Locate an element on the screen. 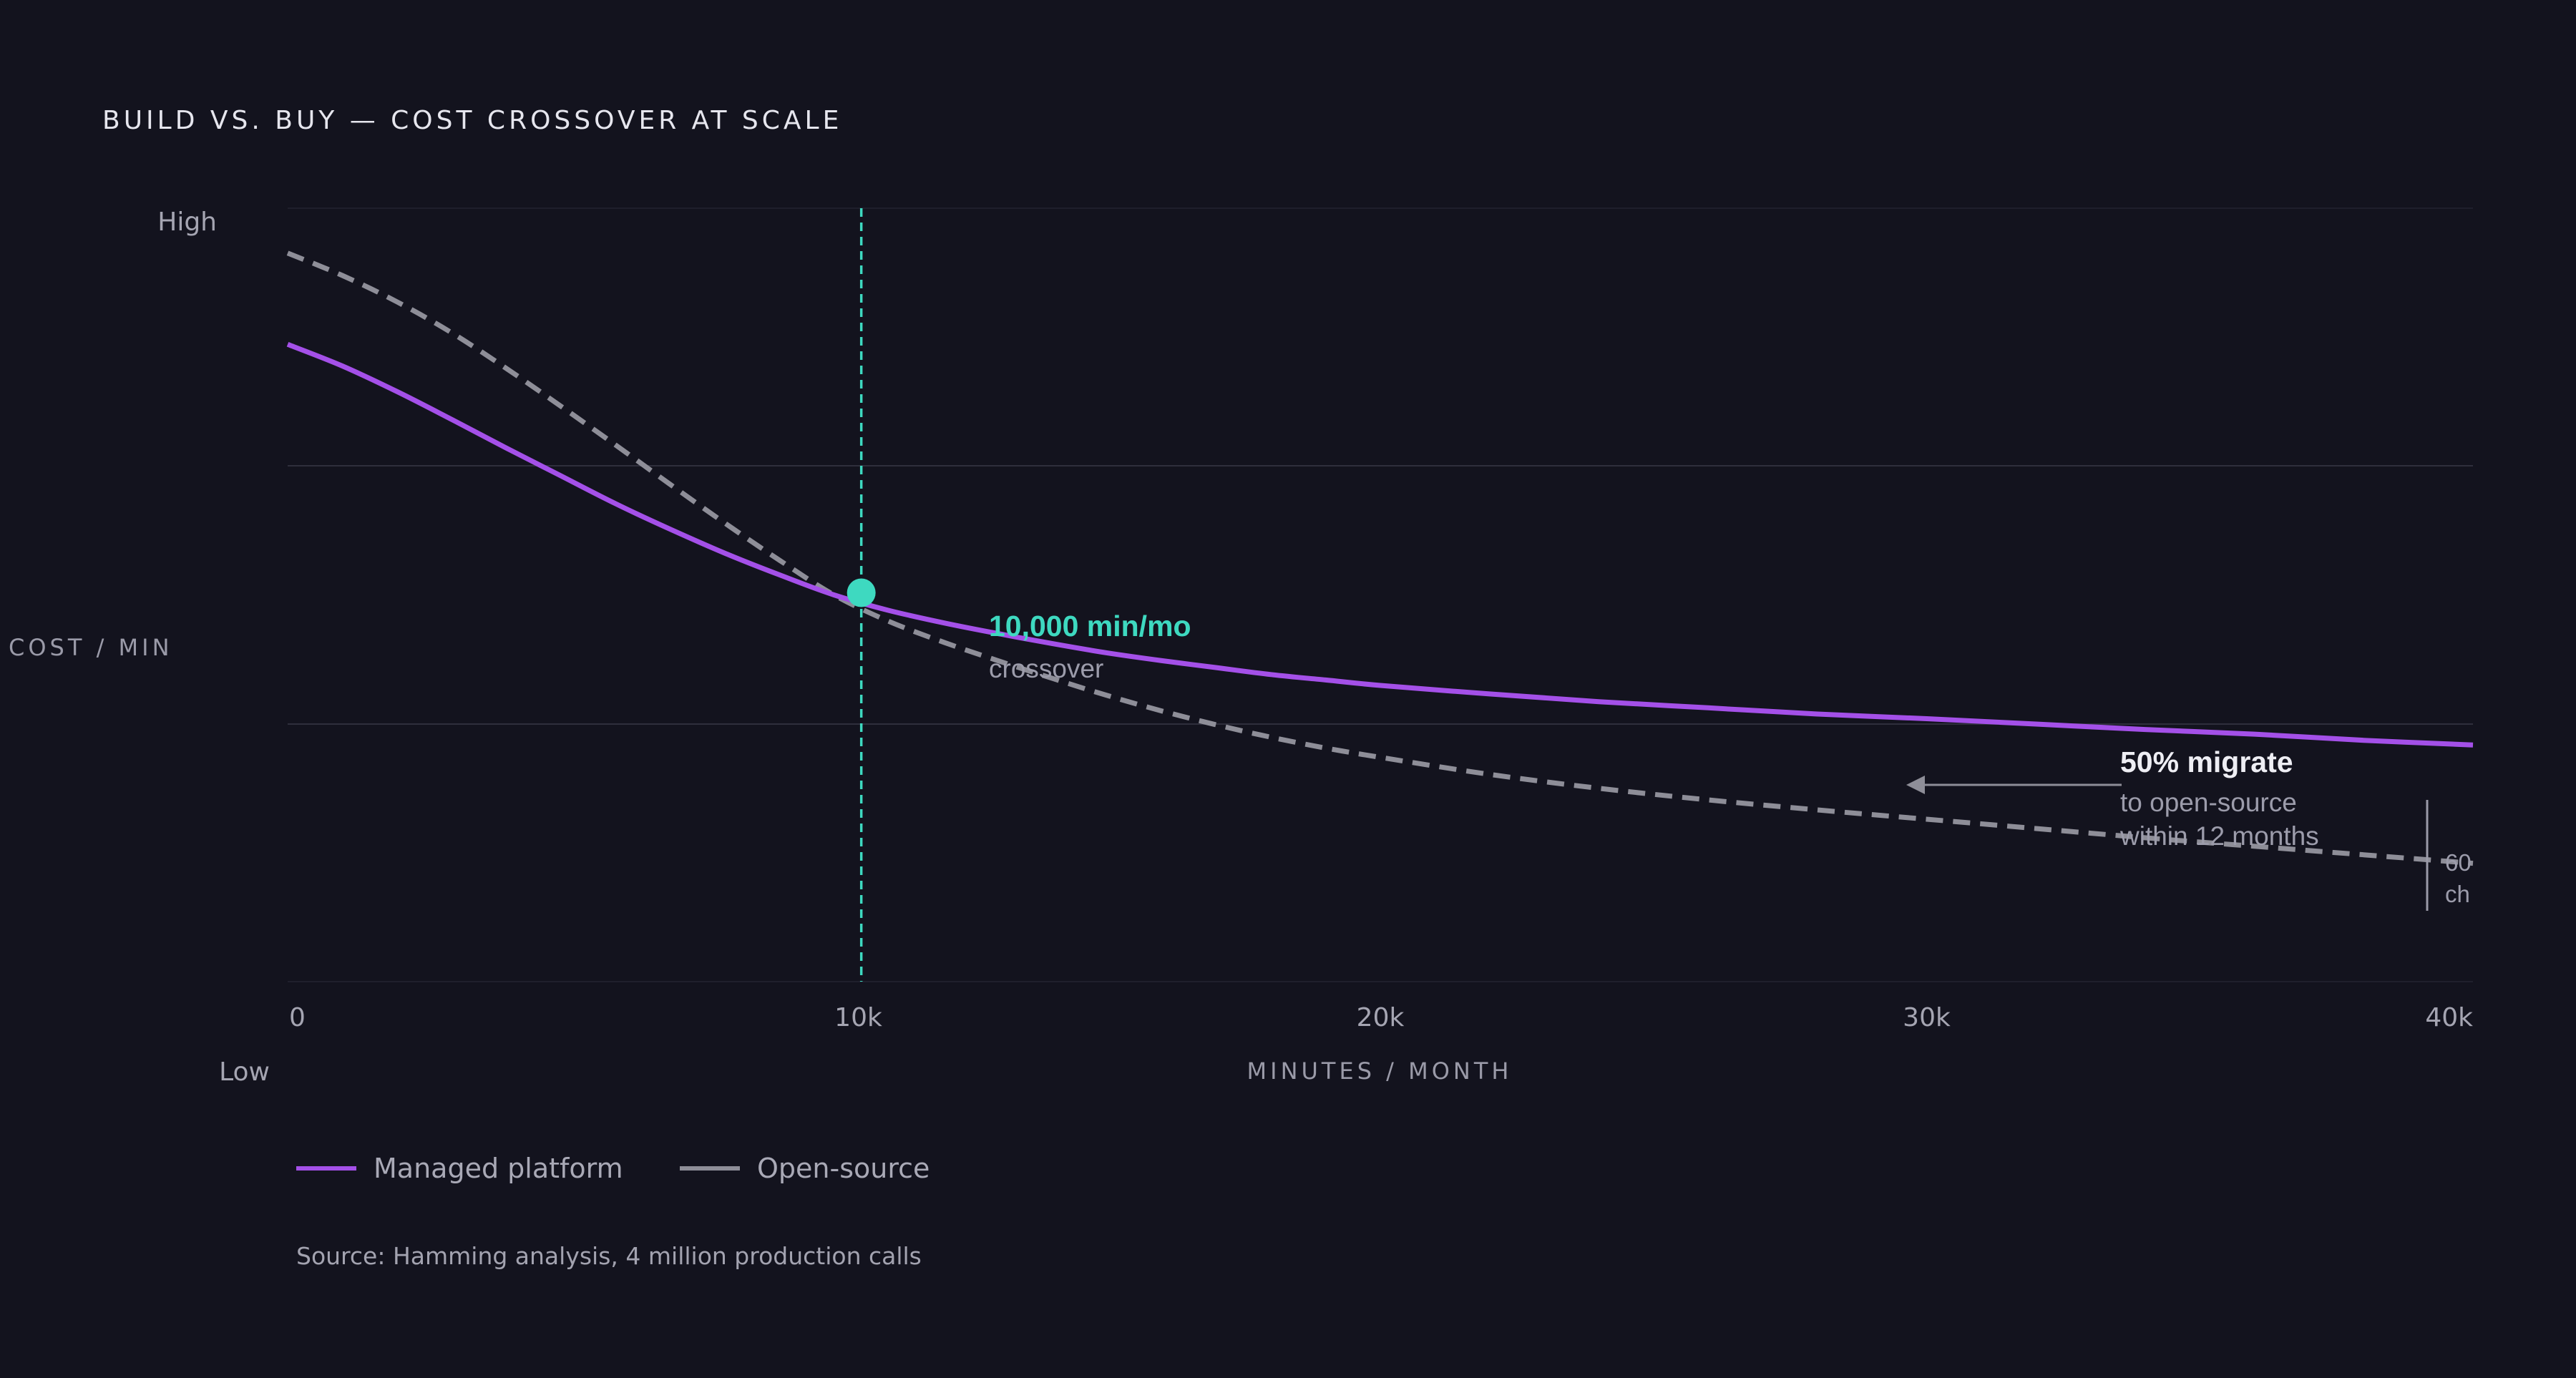  y-axis-title: COST / MIN is located at coordinates (91, 647).